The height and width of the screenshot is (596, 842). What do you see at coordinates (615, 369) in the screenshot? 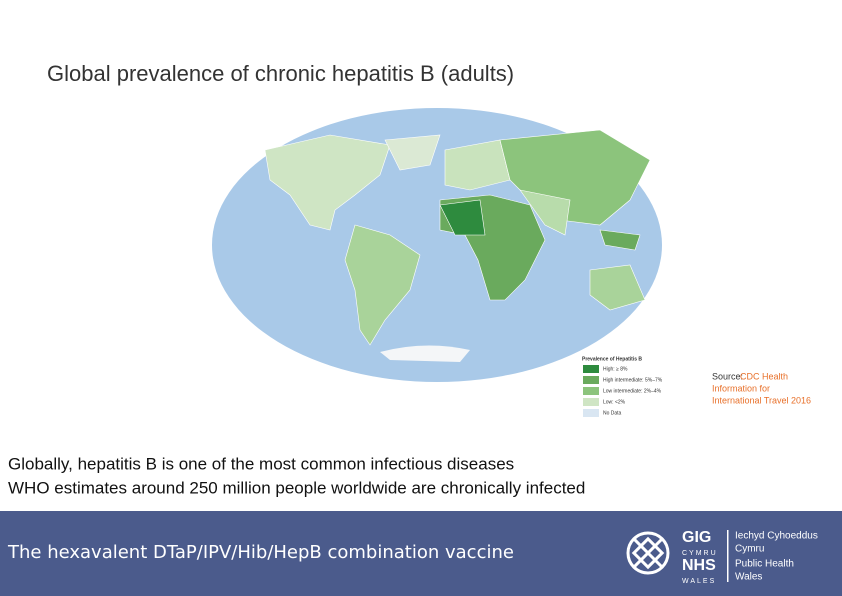
I see `legend-item: High: ≥ 8%` at bounding box center [615, 369].